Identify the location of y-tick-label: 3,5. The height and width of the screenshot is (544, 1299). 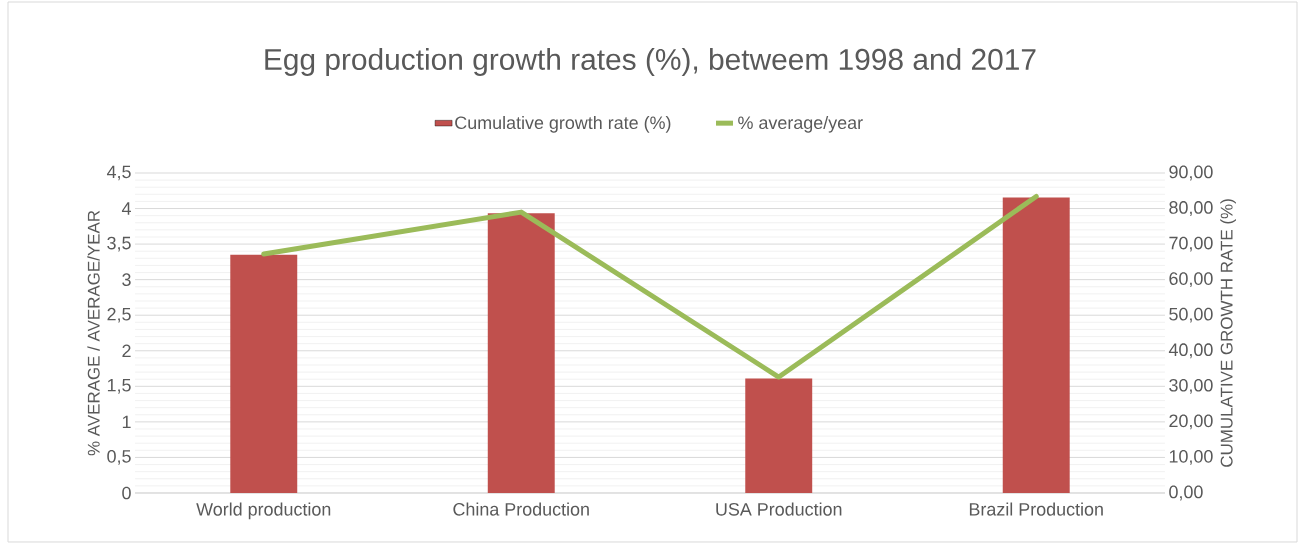
(119, 244).